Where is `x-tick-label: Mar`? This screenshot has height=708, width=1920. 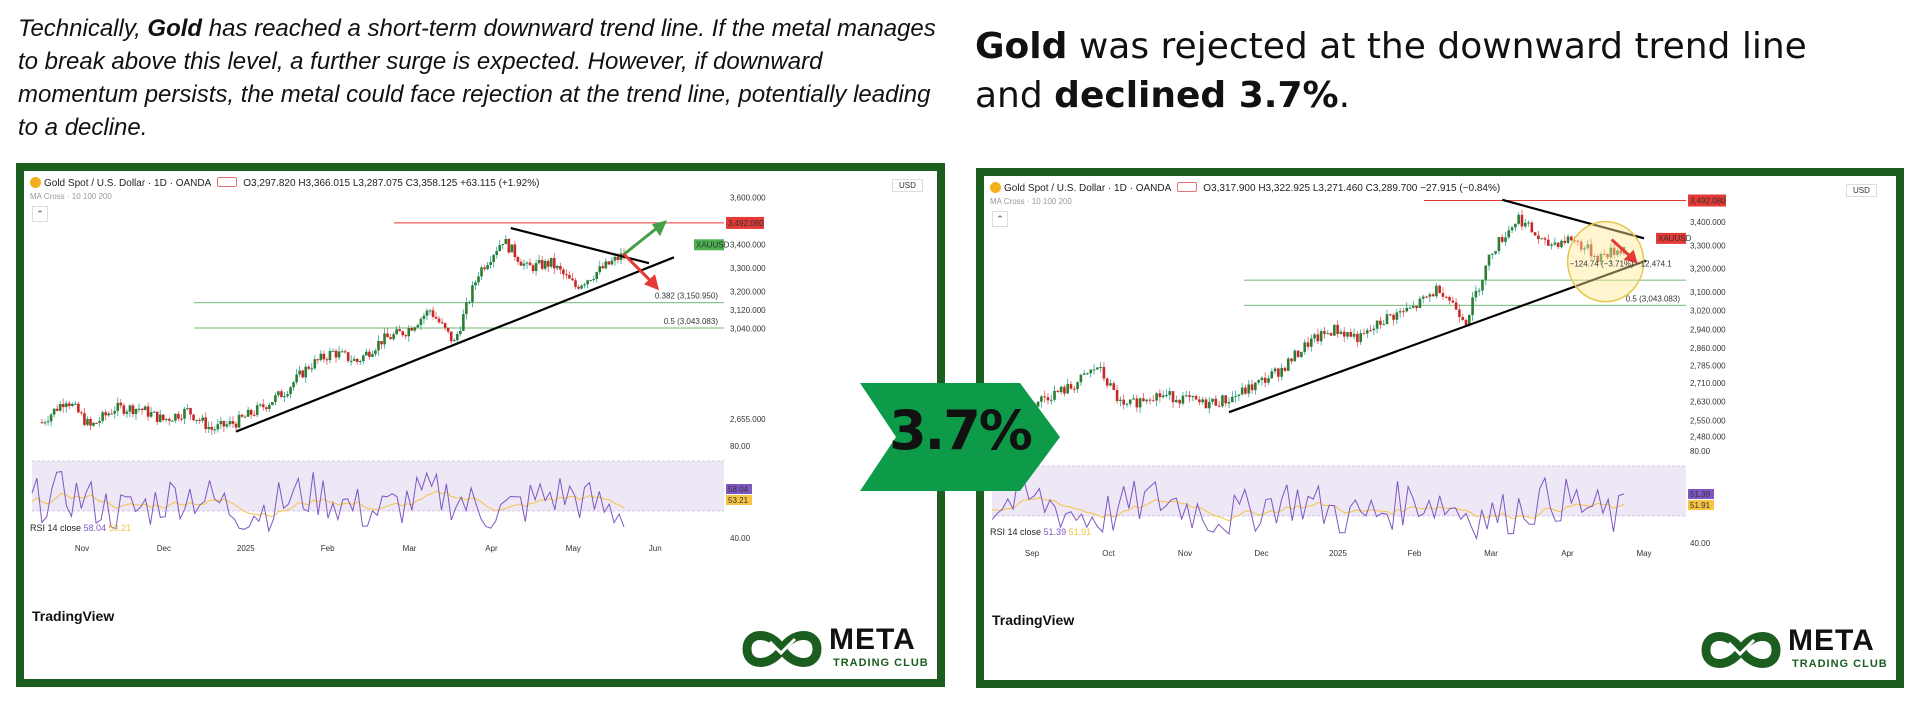 x-tick-label: Mar is located at coordinates (1491, 553).